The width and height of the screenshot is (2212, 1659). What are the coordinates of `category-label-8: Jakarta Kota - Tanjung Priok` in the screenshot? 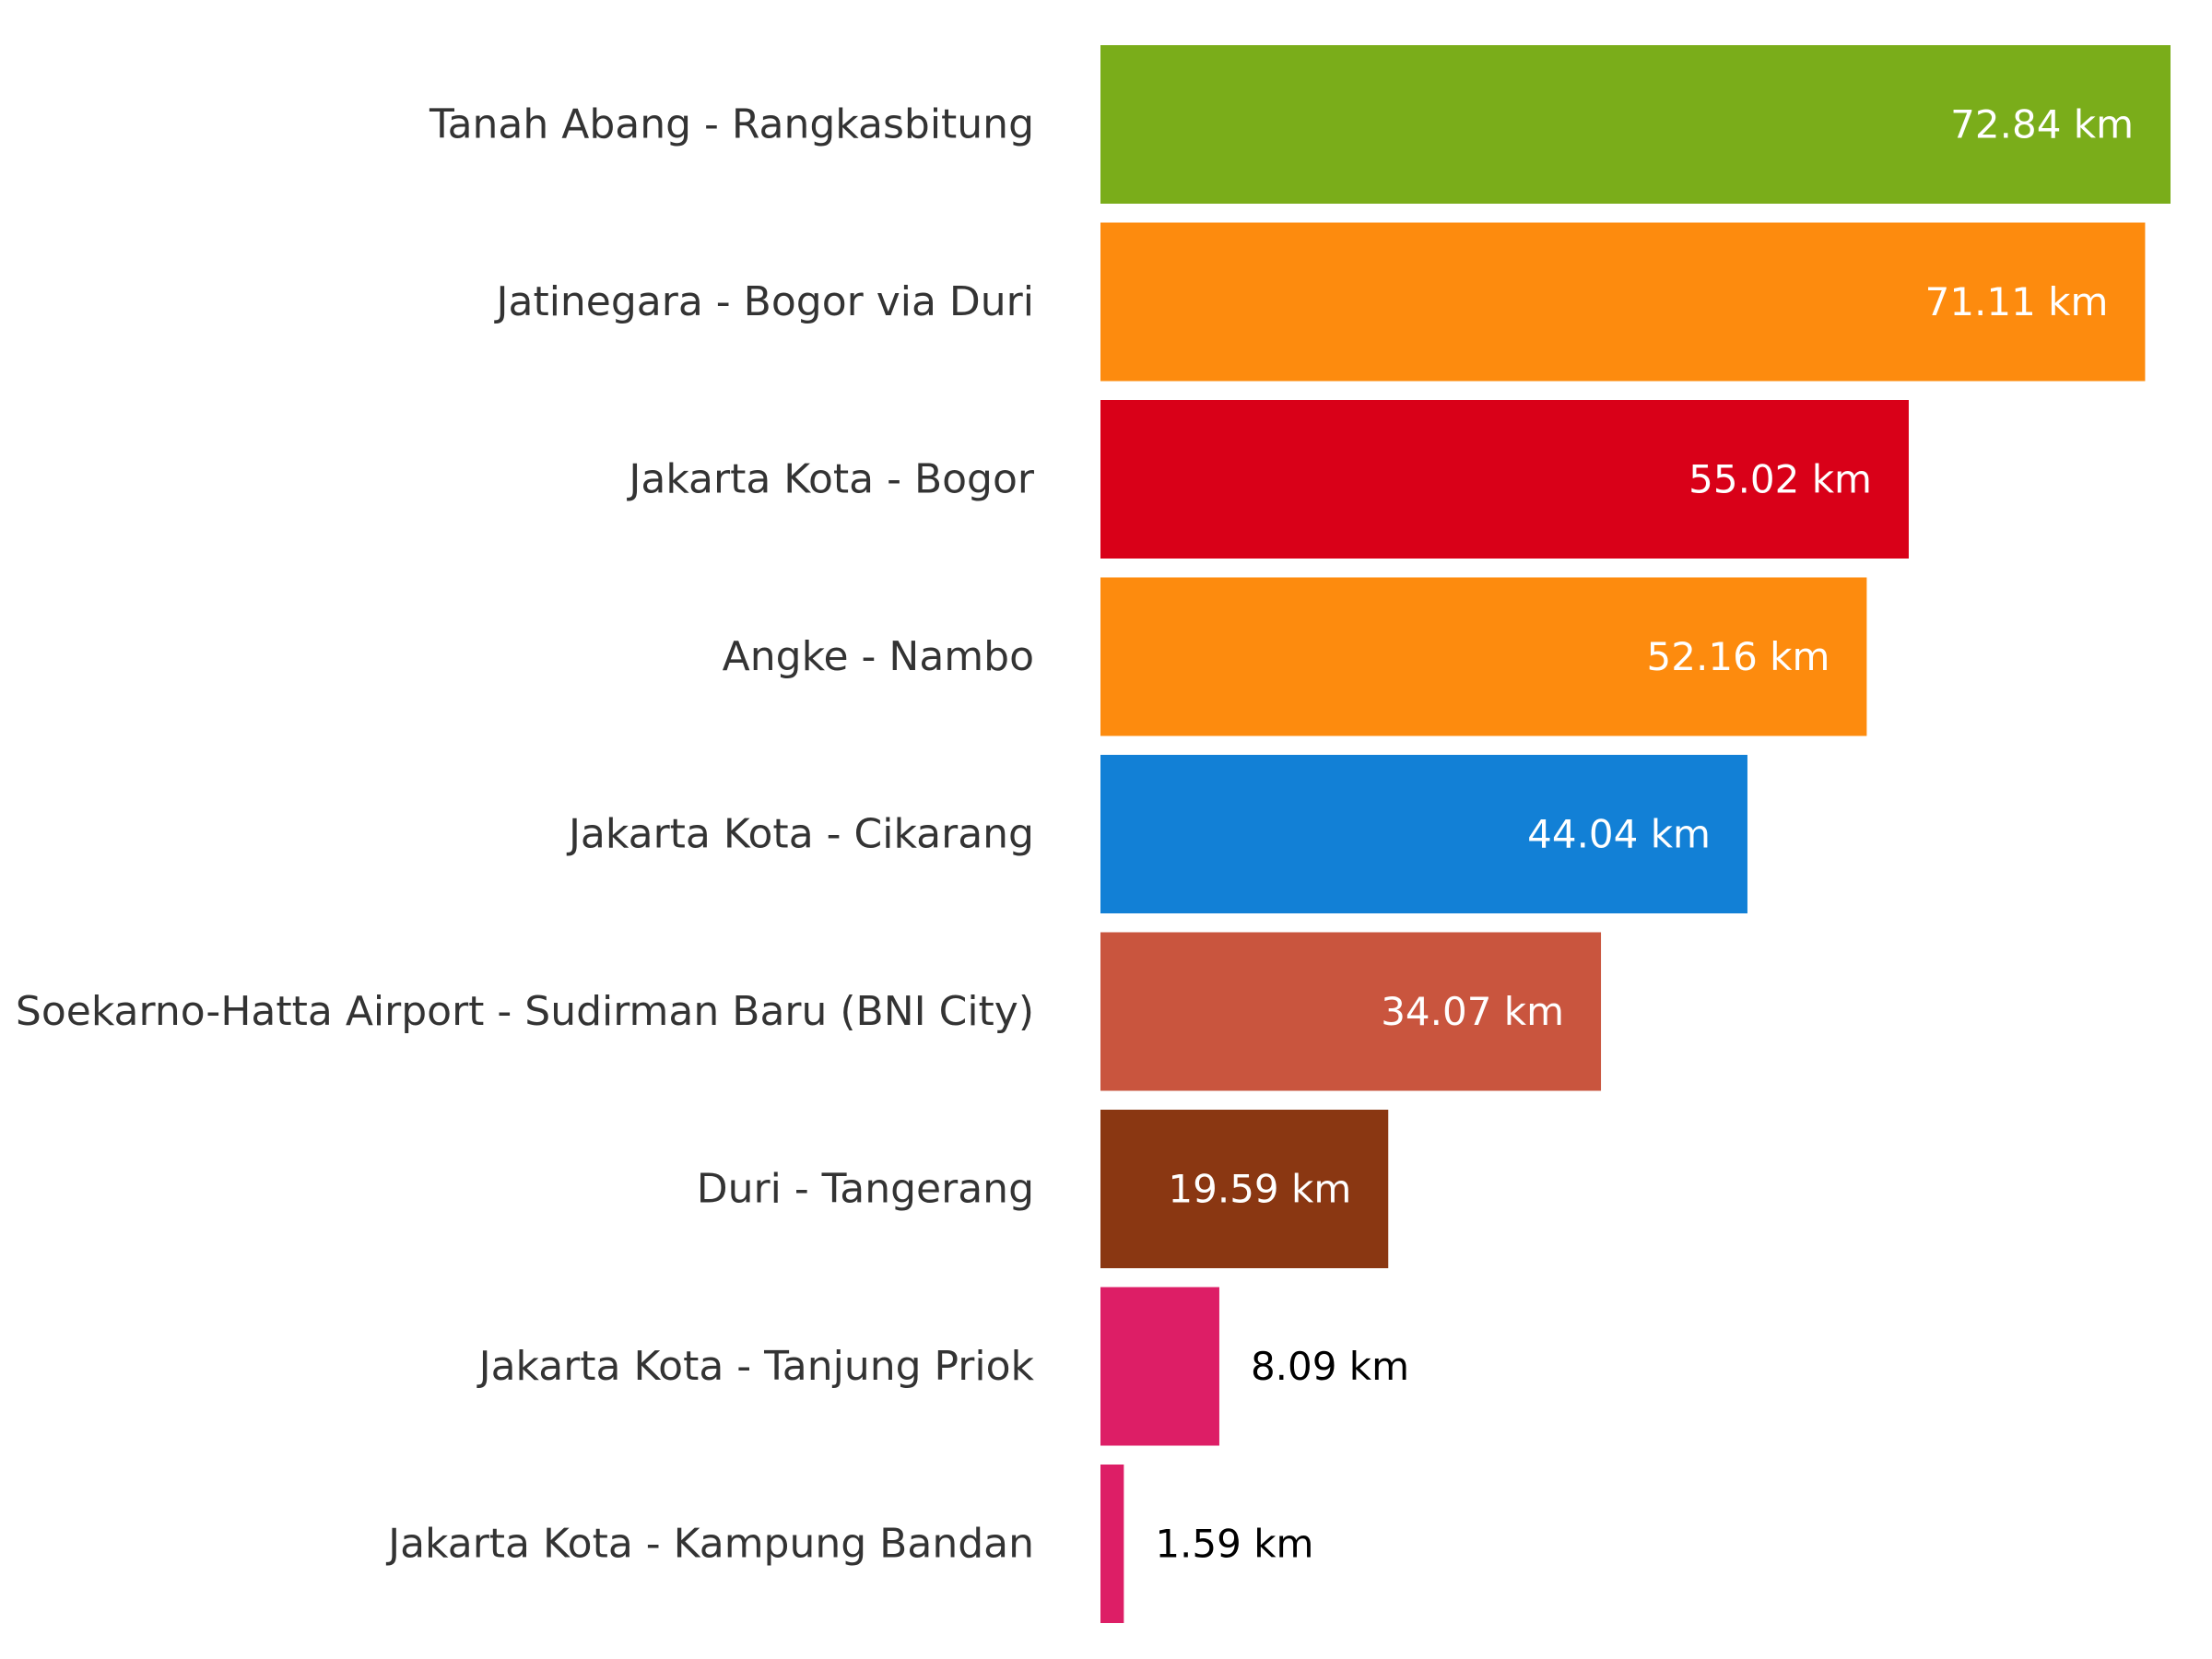 It's located at (756, 1366).